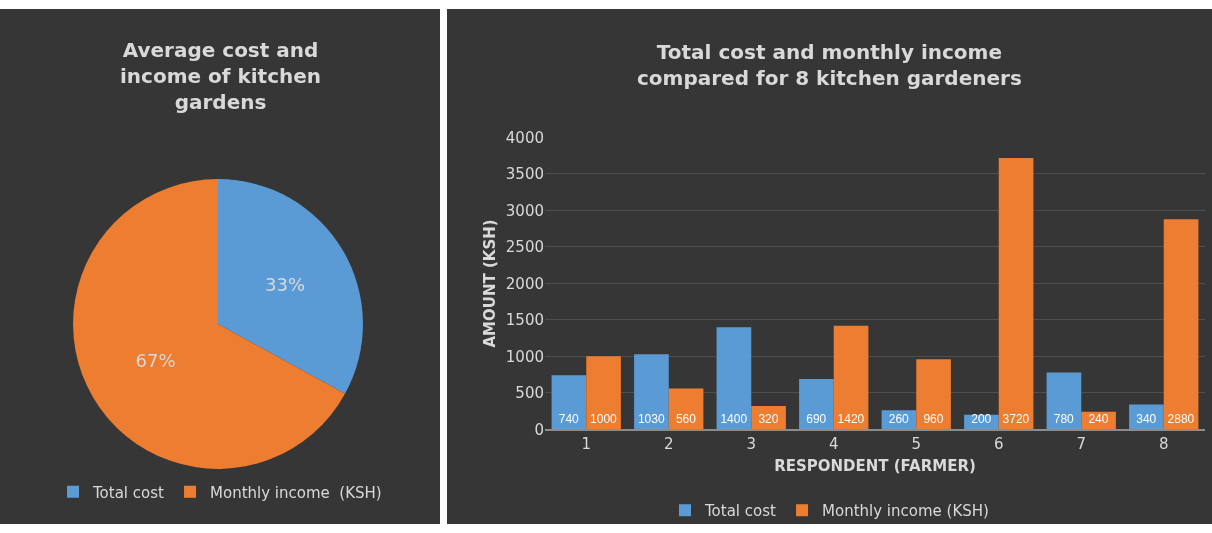 This screenshot has width=1212, height=533. Describe the element at coordinates (981, 419) in the screenshot. I see `data-label: 200` at that location.